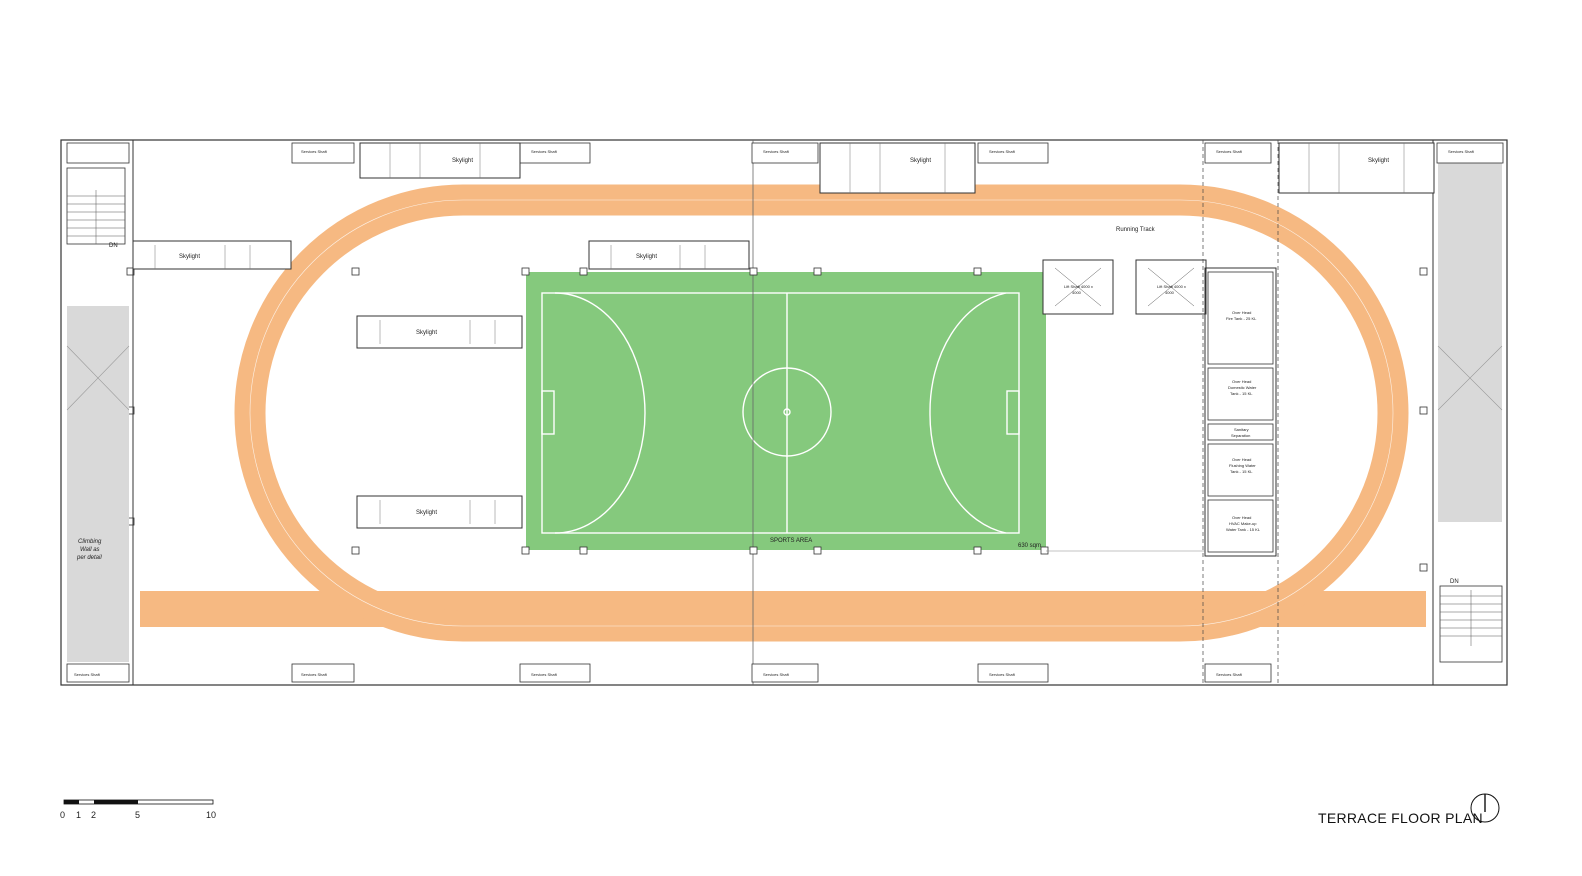  Describe the element at coordinates (138, 802) in the screenshot. I see `scale-bar` at that location.